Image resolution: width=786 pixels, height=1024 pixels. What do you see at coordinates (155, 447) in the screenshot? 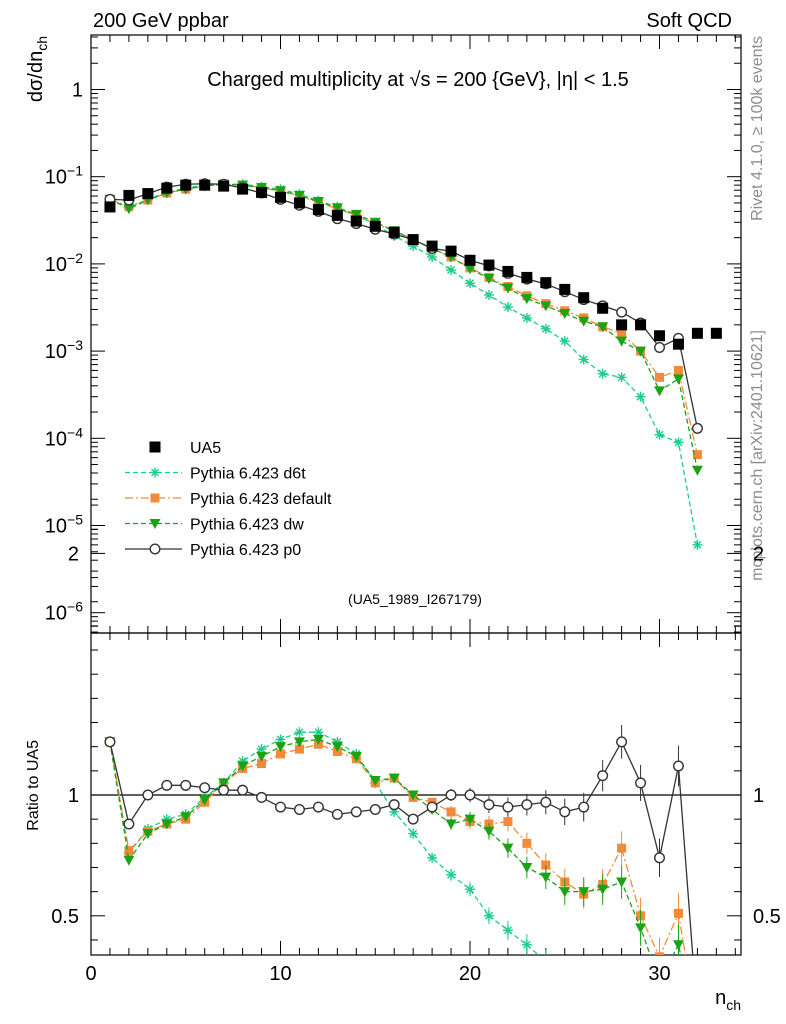
I see `legend-marker-ua5` at bounding box center [155, 447].